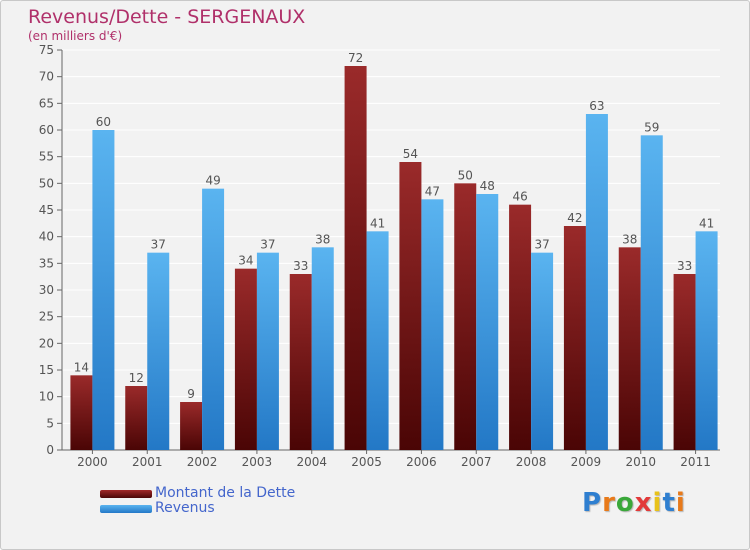 Image resolution: width=750 pixels, height=550 pixels. What do you see at coordinates (46, 290) in the screenshot?
I see `y-tick-label: 30` at bounding box center [46, 290].